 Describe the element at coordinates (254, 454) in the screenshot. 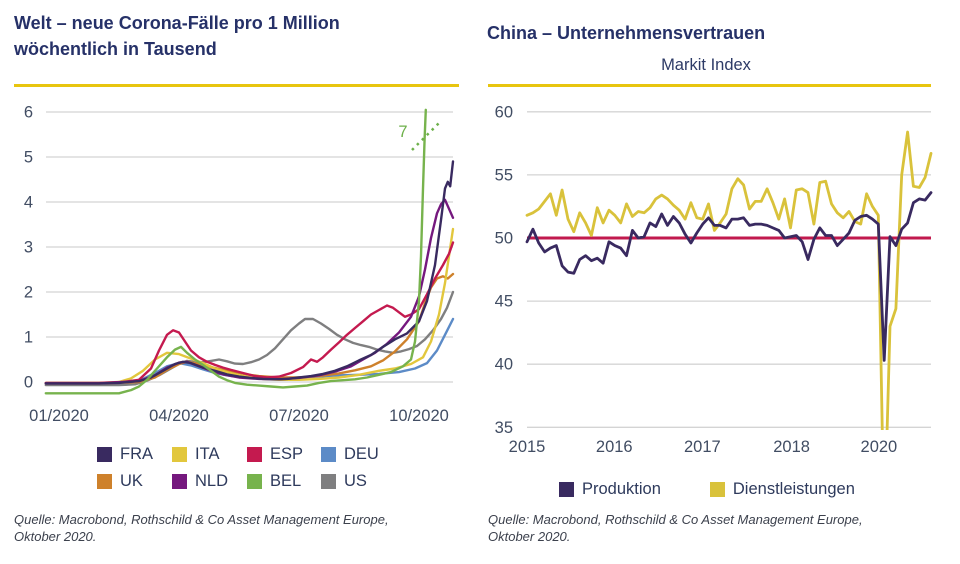

I see `legend-swatch-ESP` at that location.